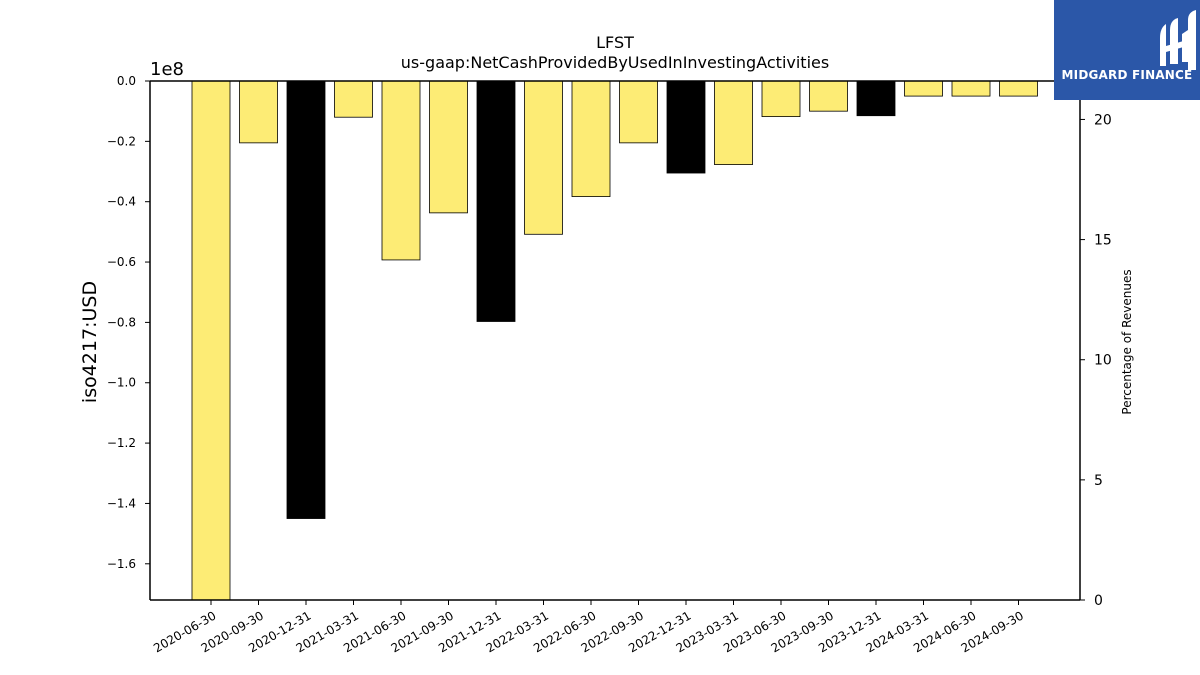 The image size is (1200, 675). What do you see at coordinates (121, 443) in the screenshot?
I see `y-tick-label: −1.2` at bounding box center [121, 443].